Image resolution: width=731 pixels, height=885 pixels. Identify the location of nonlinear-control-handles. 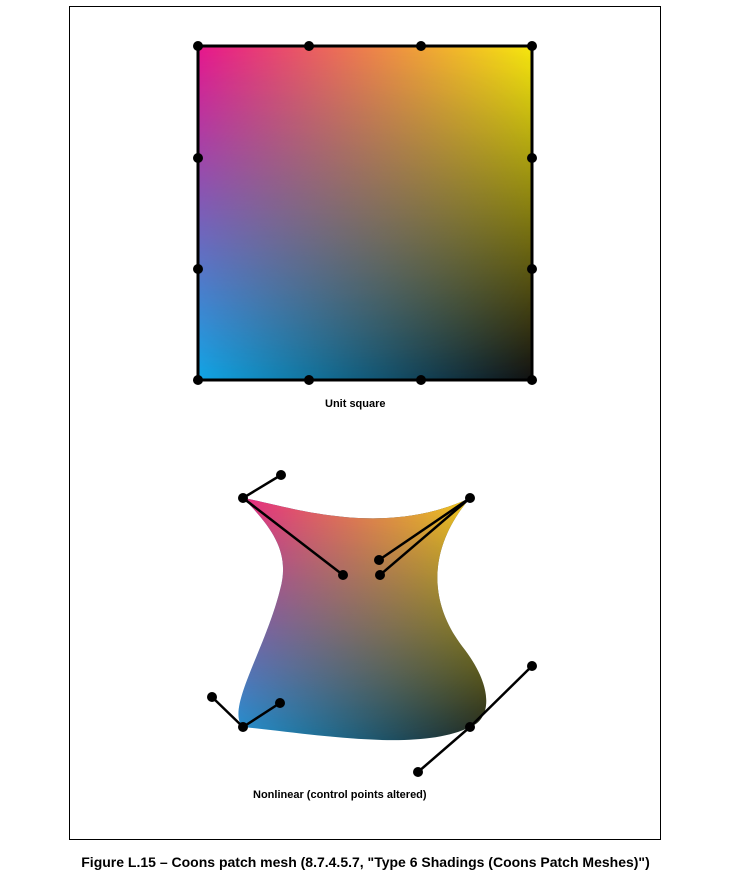
(372, 623).